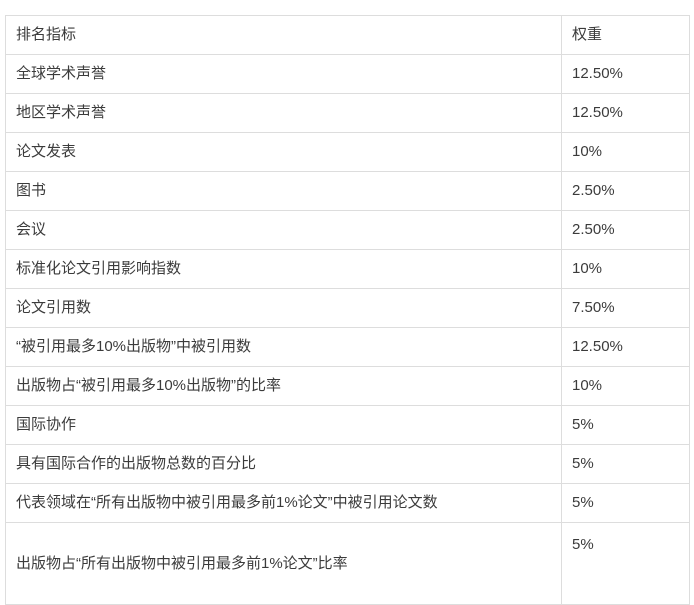  What do you see at coordinates (283, 425) in the screenshot?
I see `indicator-cell: 国际协作` at bounding box center [283, 425].